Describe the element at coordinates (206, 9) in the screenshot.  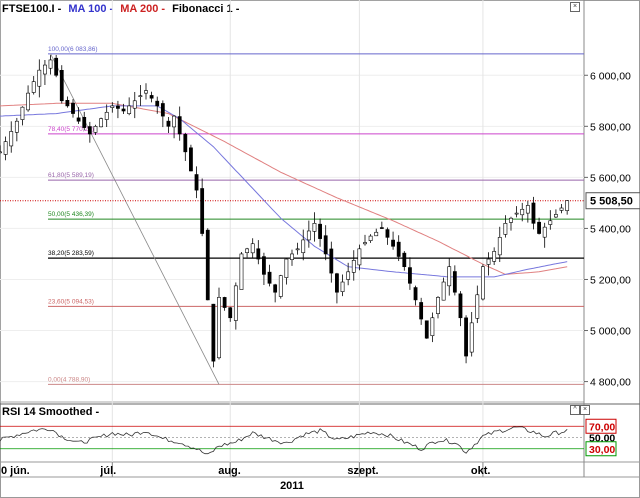
I see `fibonacci-label: Fibonacci 1 -` at that location.